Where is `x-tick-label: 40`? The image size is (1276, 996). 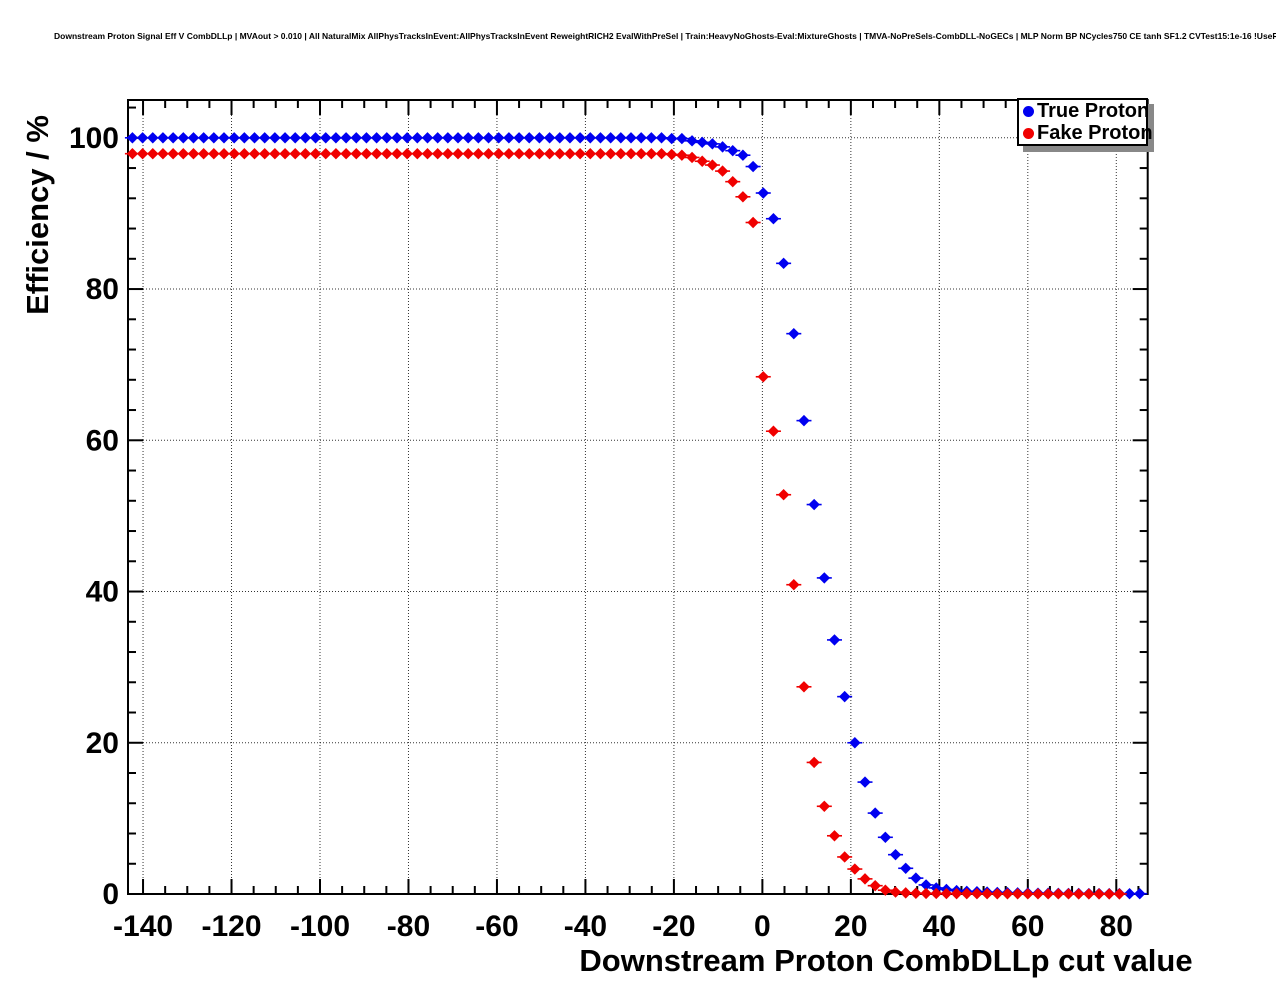
x-tick-label: 40 is located at coordinates (939, 926).